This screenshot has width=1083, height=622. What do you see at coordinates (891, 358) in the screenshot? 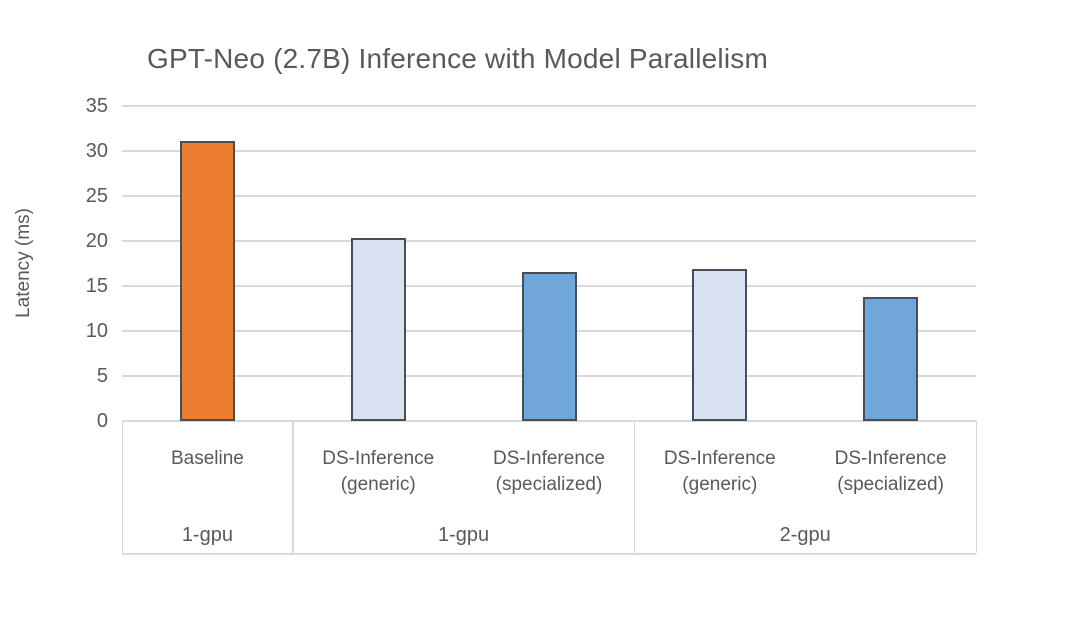
I see `bar-ds-inference-specialized-2-gpu` at bounding box center [891, 358].